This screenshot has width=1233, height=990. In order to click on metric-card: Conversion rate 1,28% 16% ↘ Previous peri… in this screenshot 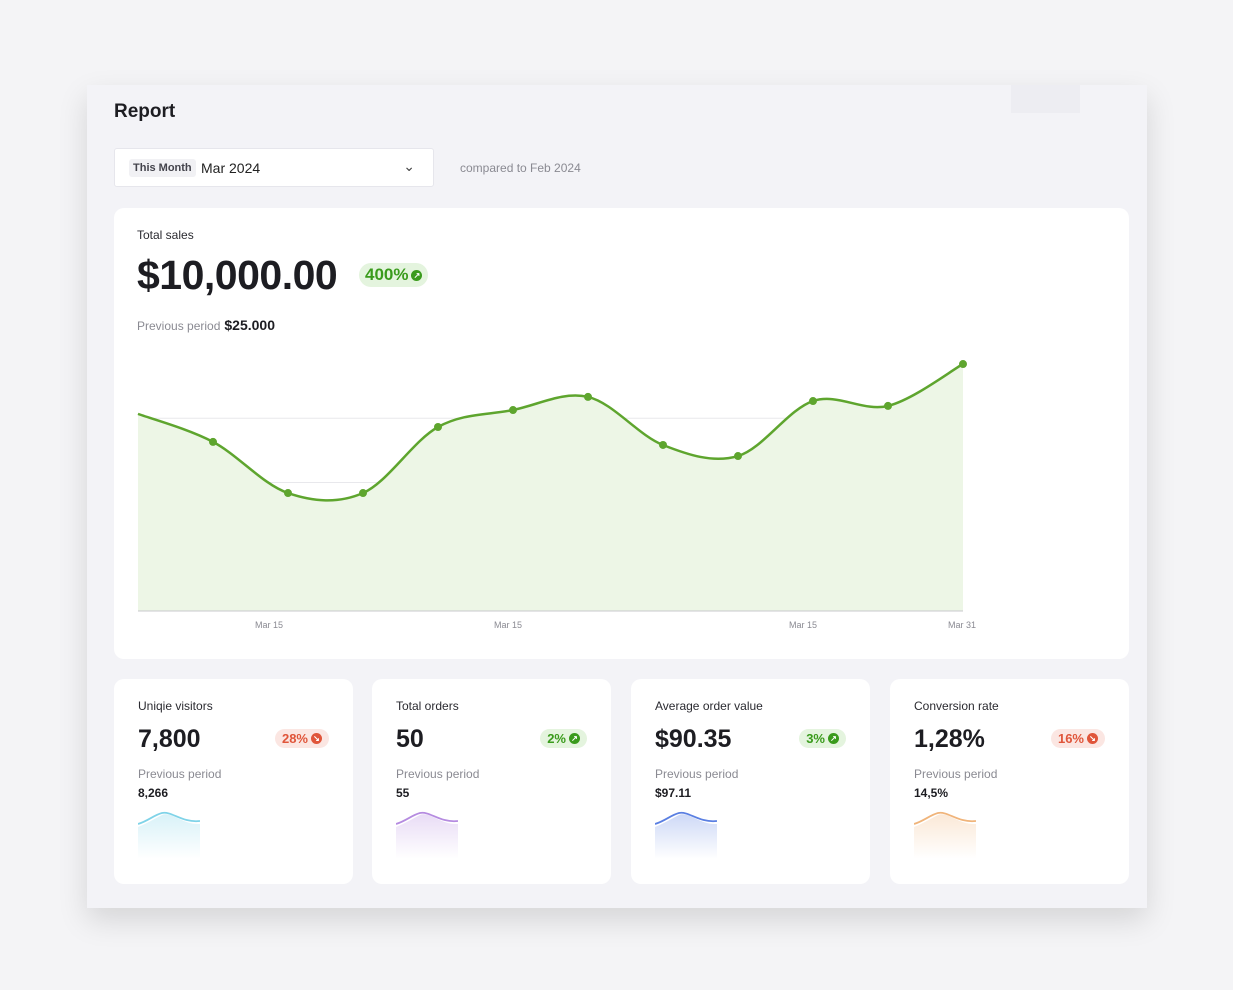, I will do `click(1009, 781)`.